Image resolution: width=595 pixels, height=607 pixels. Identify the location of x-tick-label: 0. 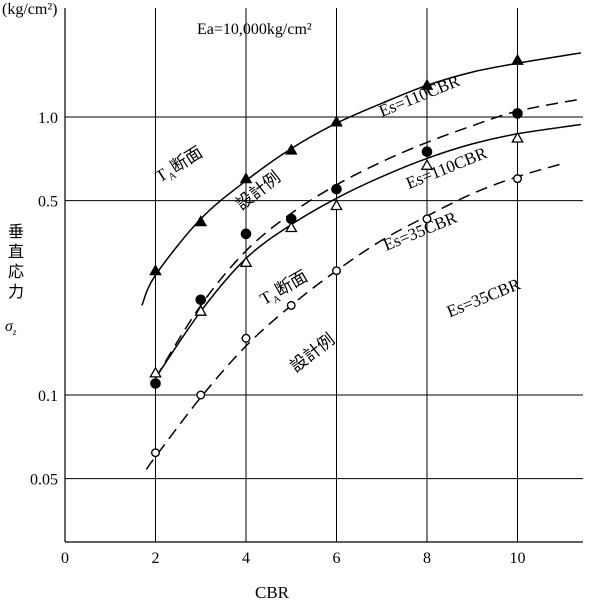
(65, 558).